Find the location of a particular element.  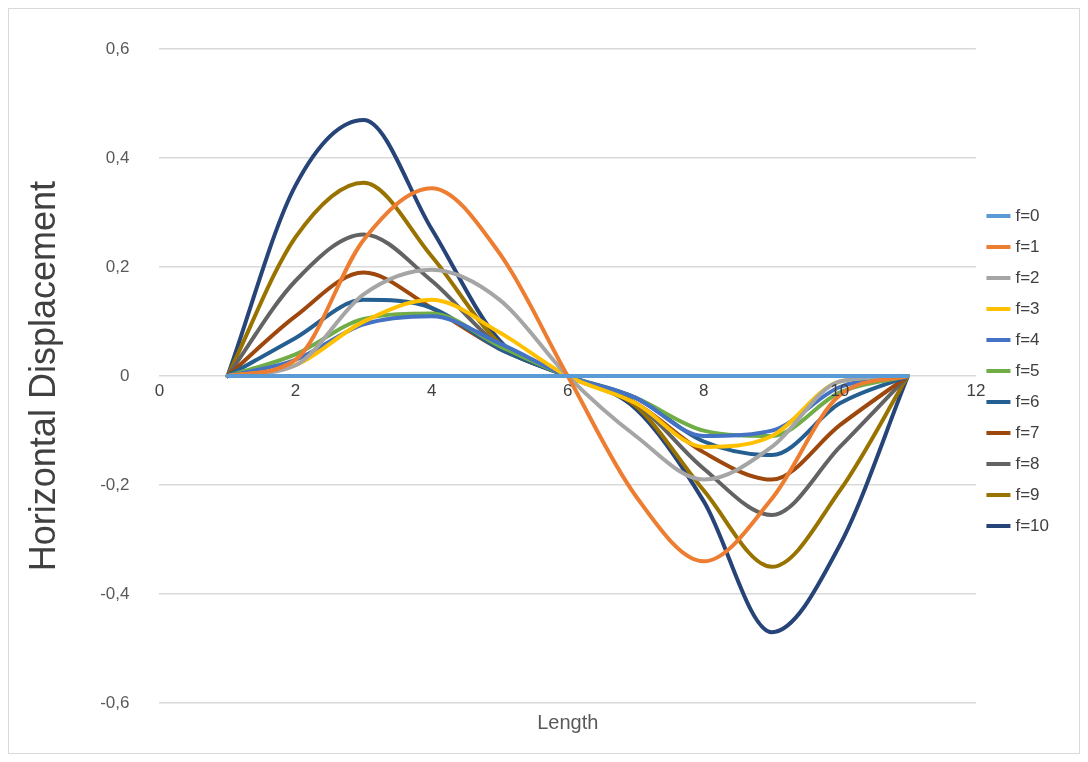

y-tick-label: 0,4 is located at coordinates (117, 157).